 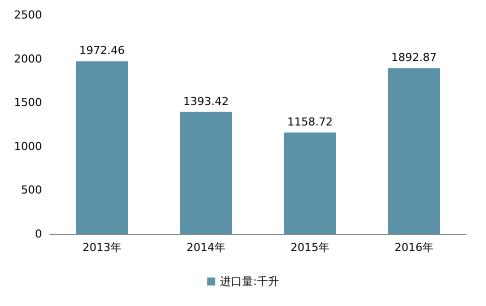 I want to click on data-label: 1393.42, so click(x=206, y=101).